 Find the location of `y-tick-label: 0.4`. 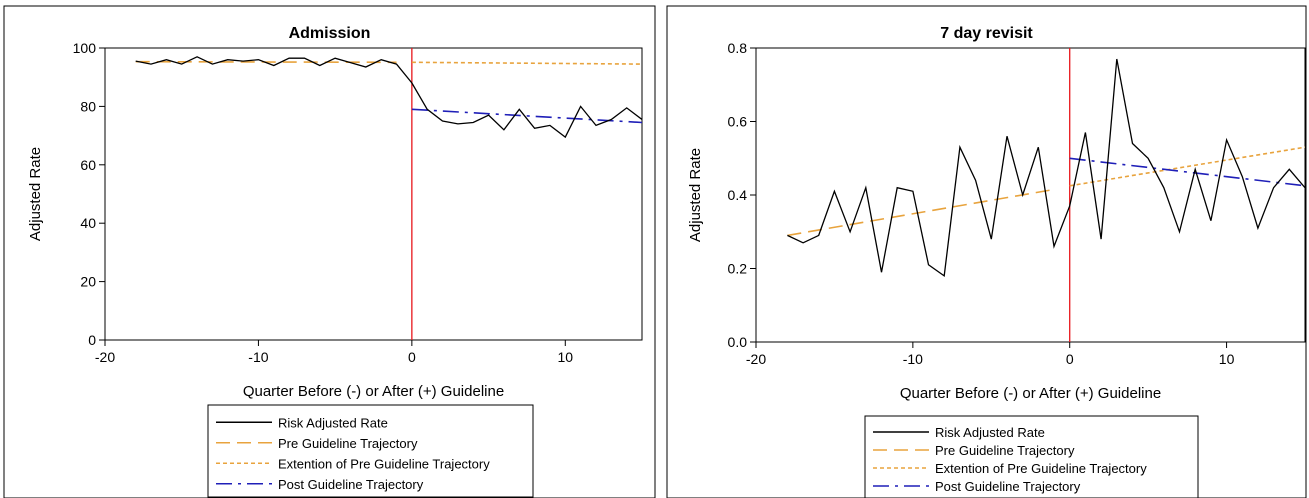

y-tick-label: 0.4 is located at coordinates (738, 195).